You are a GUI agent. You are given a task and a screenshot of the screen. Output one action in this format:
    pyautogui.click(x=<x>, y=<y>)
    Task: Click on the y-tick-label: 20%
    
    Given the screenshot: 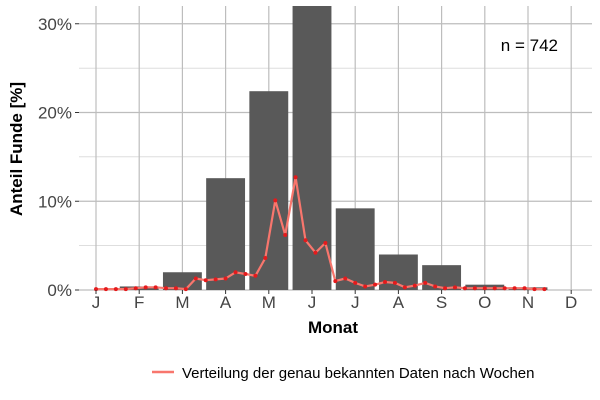 What is the action you would take?
    pyautogui.click(x=55, y=113)
    